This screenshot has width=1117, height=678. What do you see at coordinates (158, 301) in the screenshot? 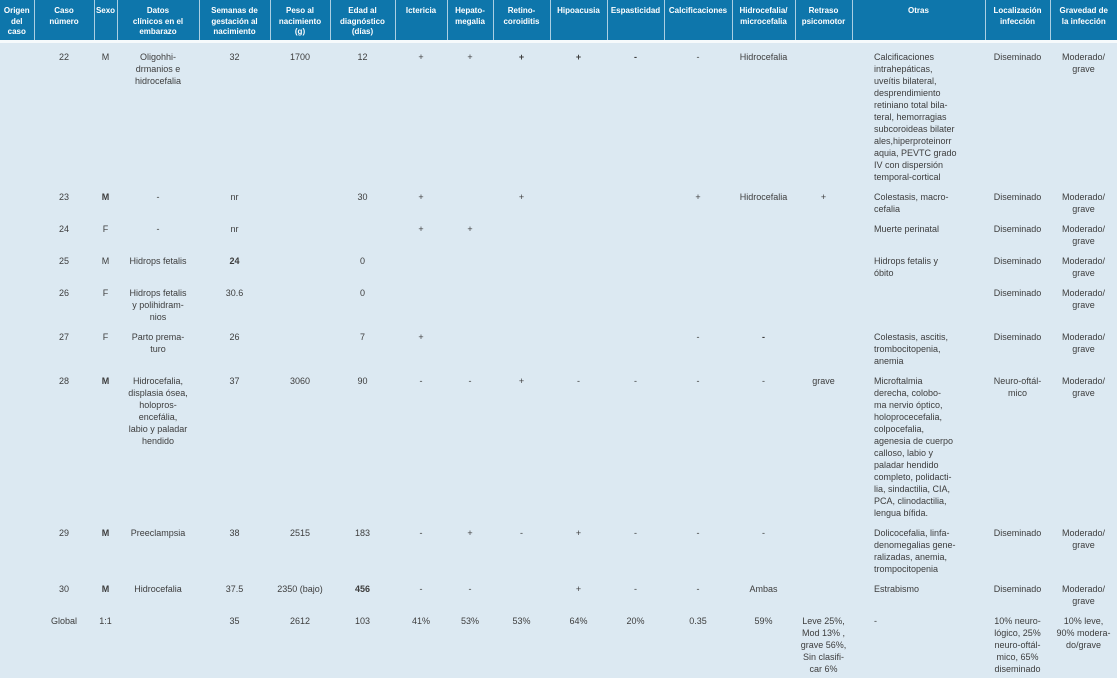
I see `cell-datos: Hidrops fetalis y polihidram- nios` at bounding box center [158, 301].